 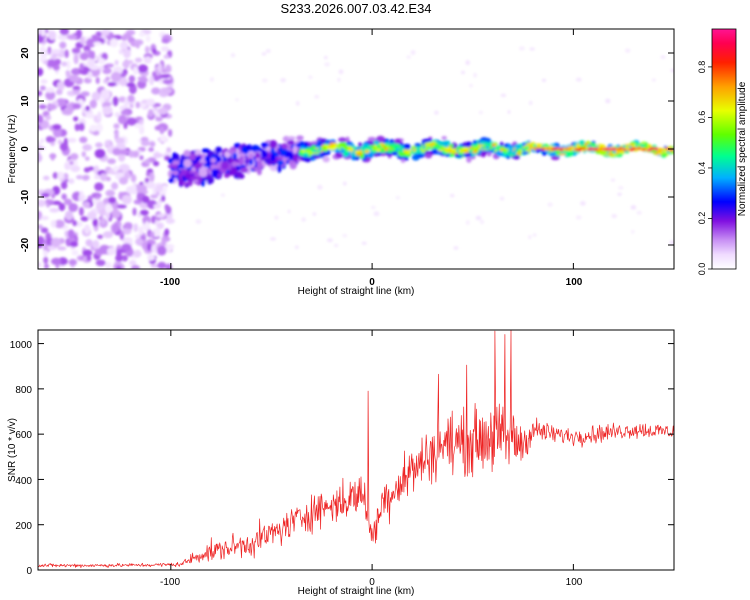 I want to click on colorbar-ticks, so click(x=710, y=168).